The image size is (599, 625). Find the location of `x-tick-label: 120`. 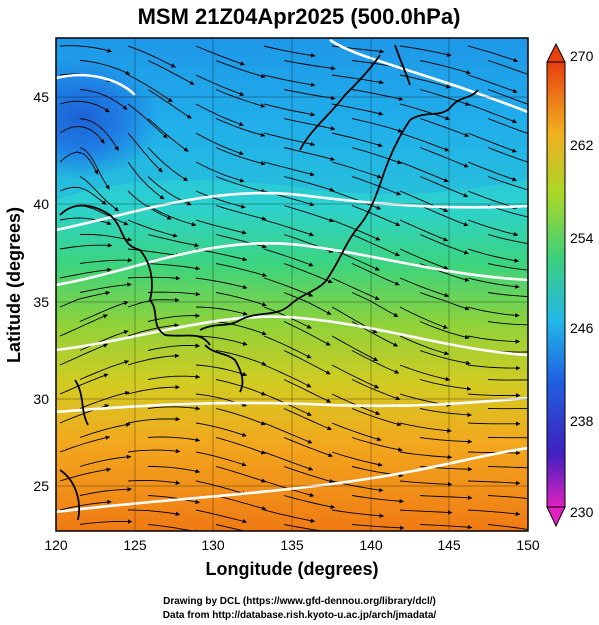

x-tick-label: 120 is located at coordinates (56, 545).